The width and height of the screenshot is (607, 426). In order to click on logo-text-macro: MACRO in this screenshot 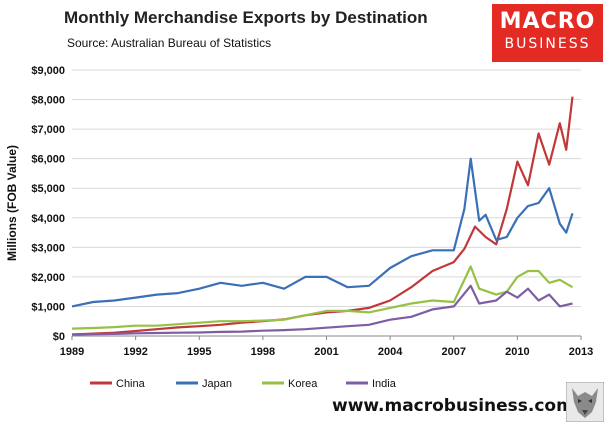, I will do `click(547, 21)`.